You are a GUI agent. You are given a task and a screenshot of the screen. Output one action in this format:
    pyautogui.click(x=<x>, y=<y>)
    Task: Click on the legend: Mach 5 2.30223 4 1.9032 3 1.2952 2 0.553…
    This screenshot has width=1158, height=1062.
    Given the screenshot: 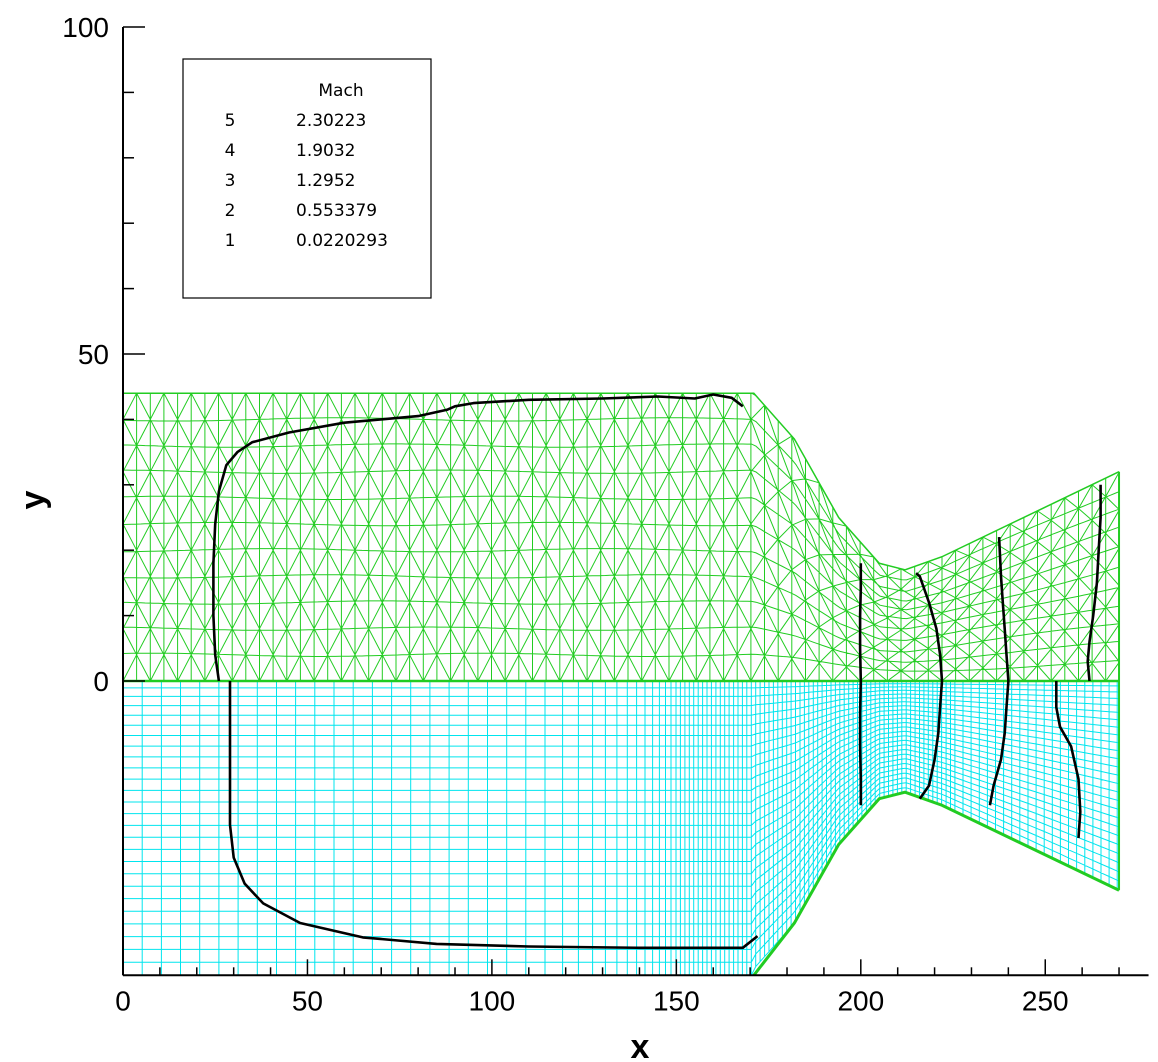 What is the action you would take?
    pyautogui.click(x=307, y=178)
    